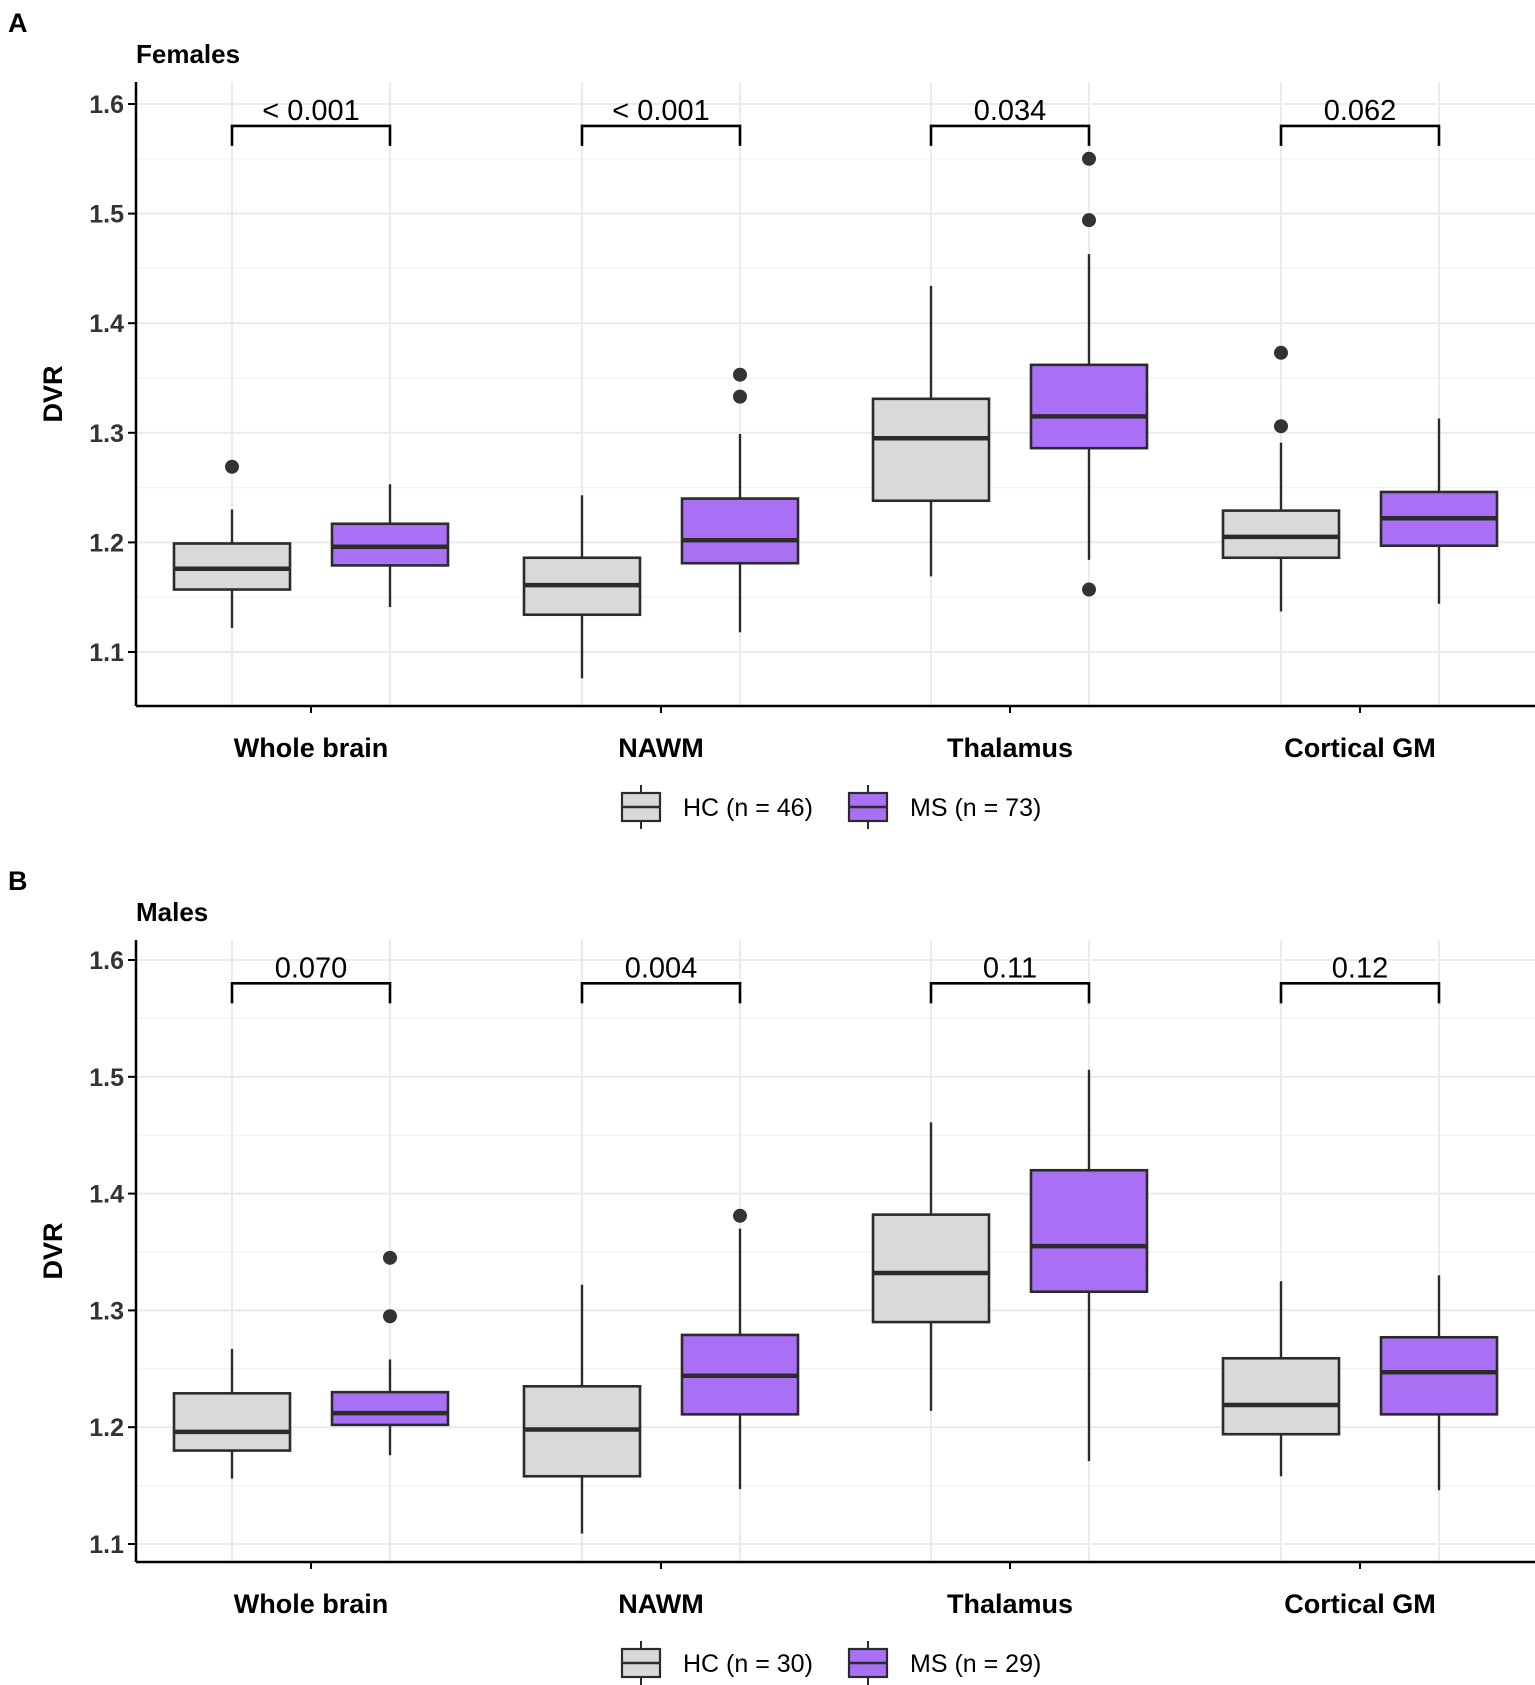 The image size is (1535, 1685). Describe the element at coordinates (661, 968) in the screenshot. I see `p-value-label: 0.004` at that location.